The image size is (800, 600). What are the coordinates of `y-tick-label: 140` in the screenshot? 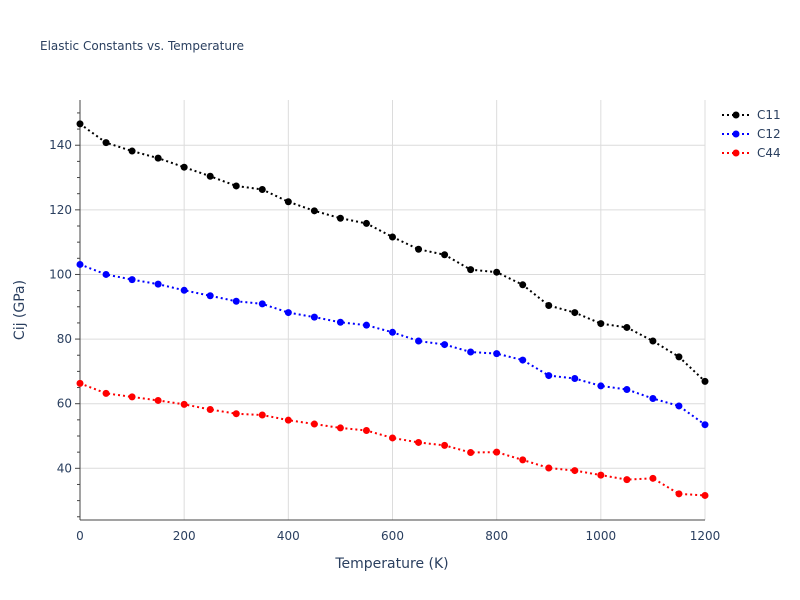 It's located at (60, 145).